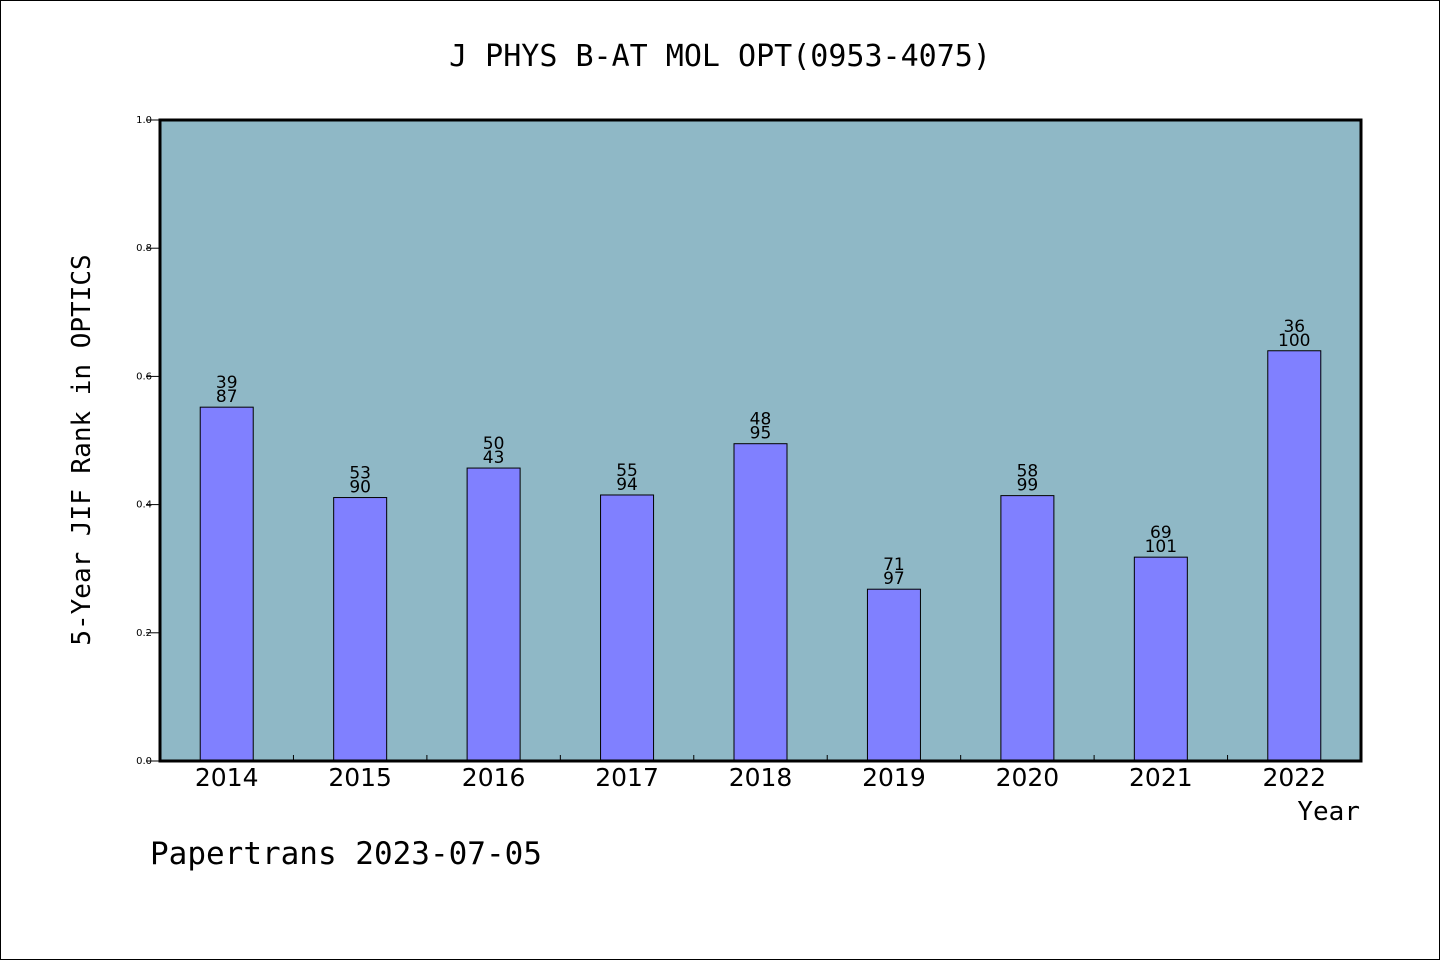 The image size is (1440, 960). What do you see at coordinates (1028, 486) in the screenshot?
I see `bar-total-label: 99` at bounding box center [1028, 486].